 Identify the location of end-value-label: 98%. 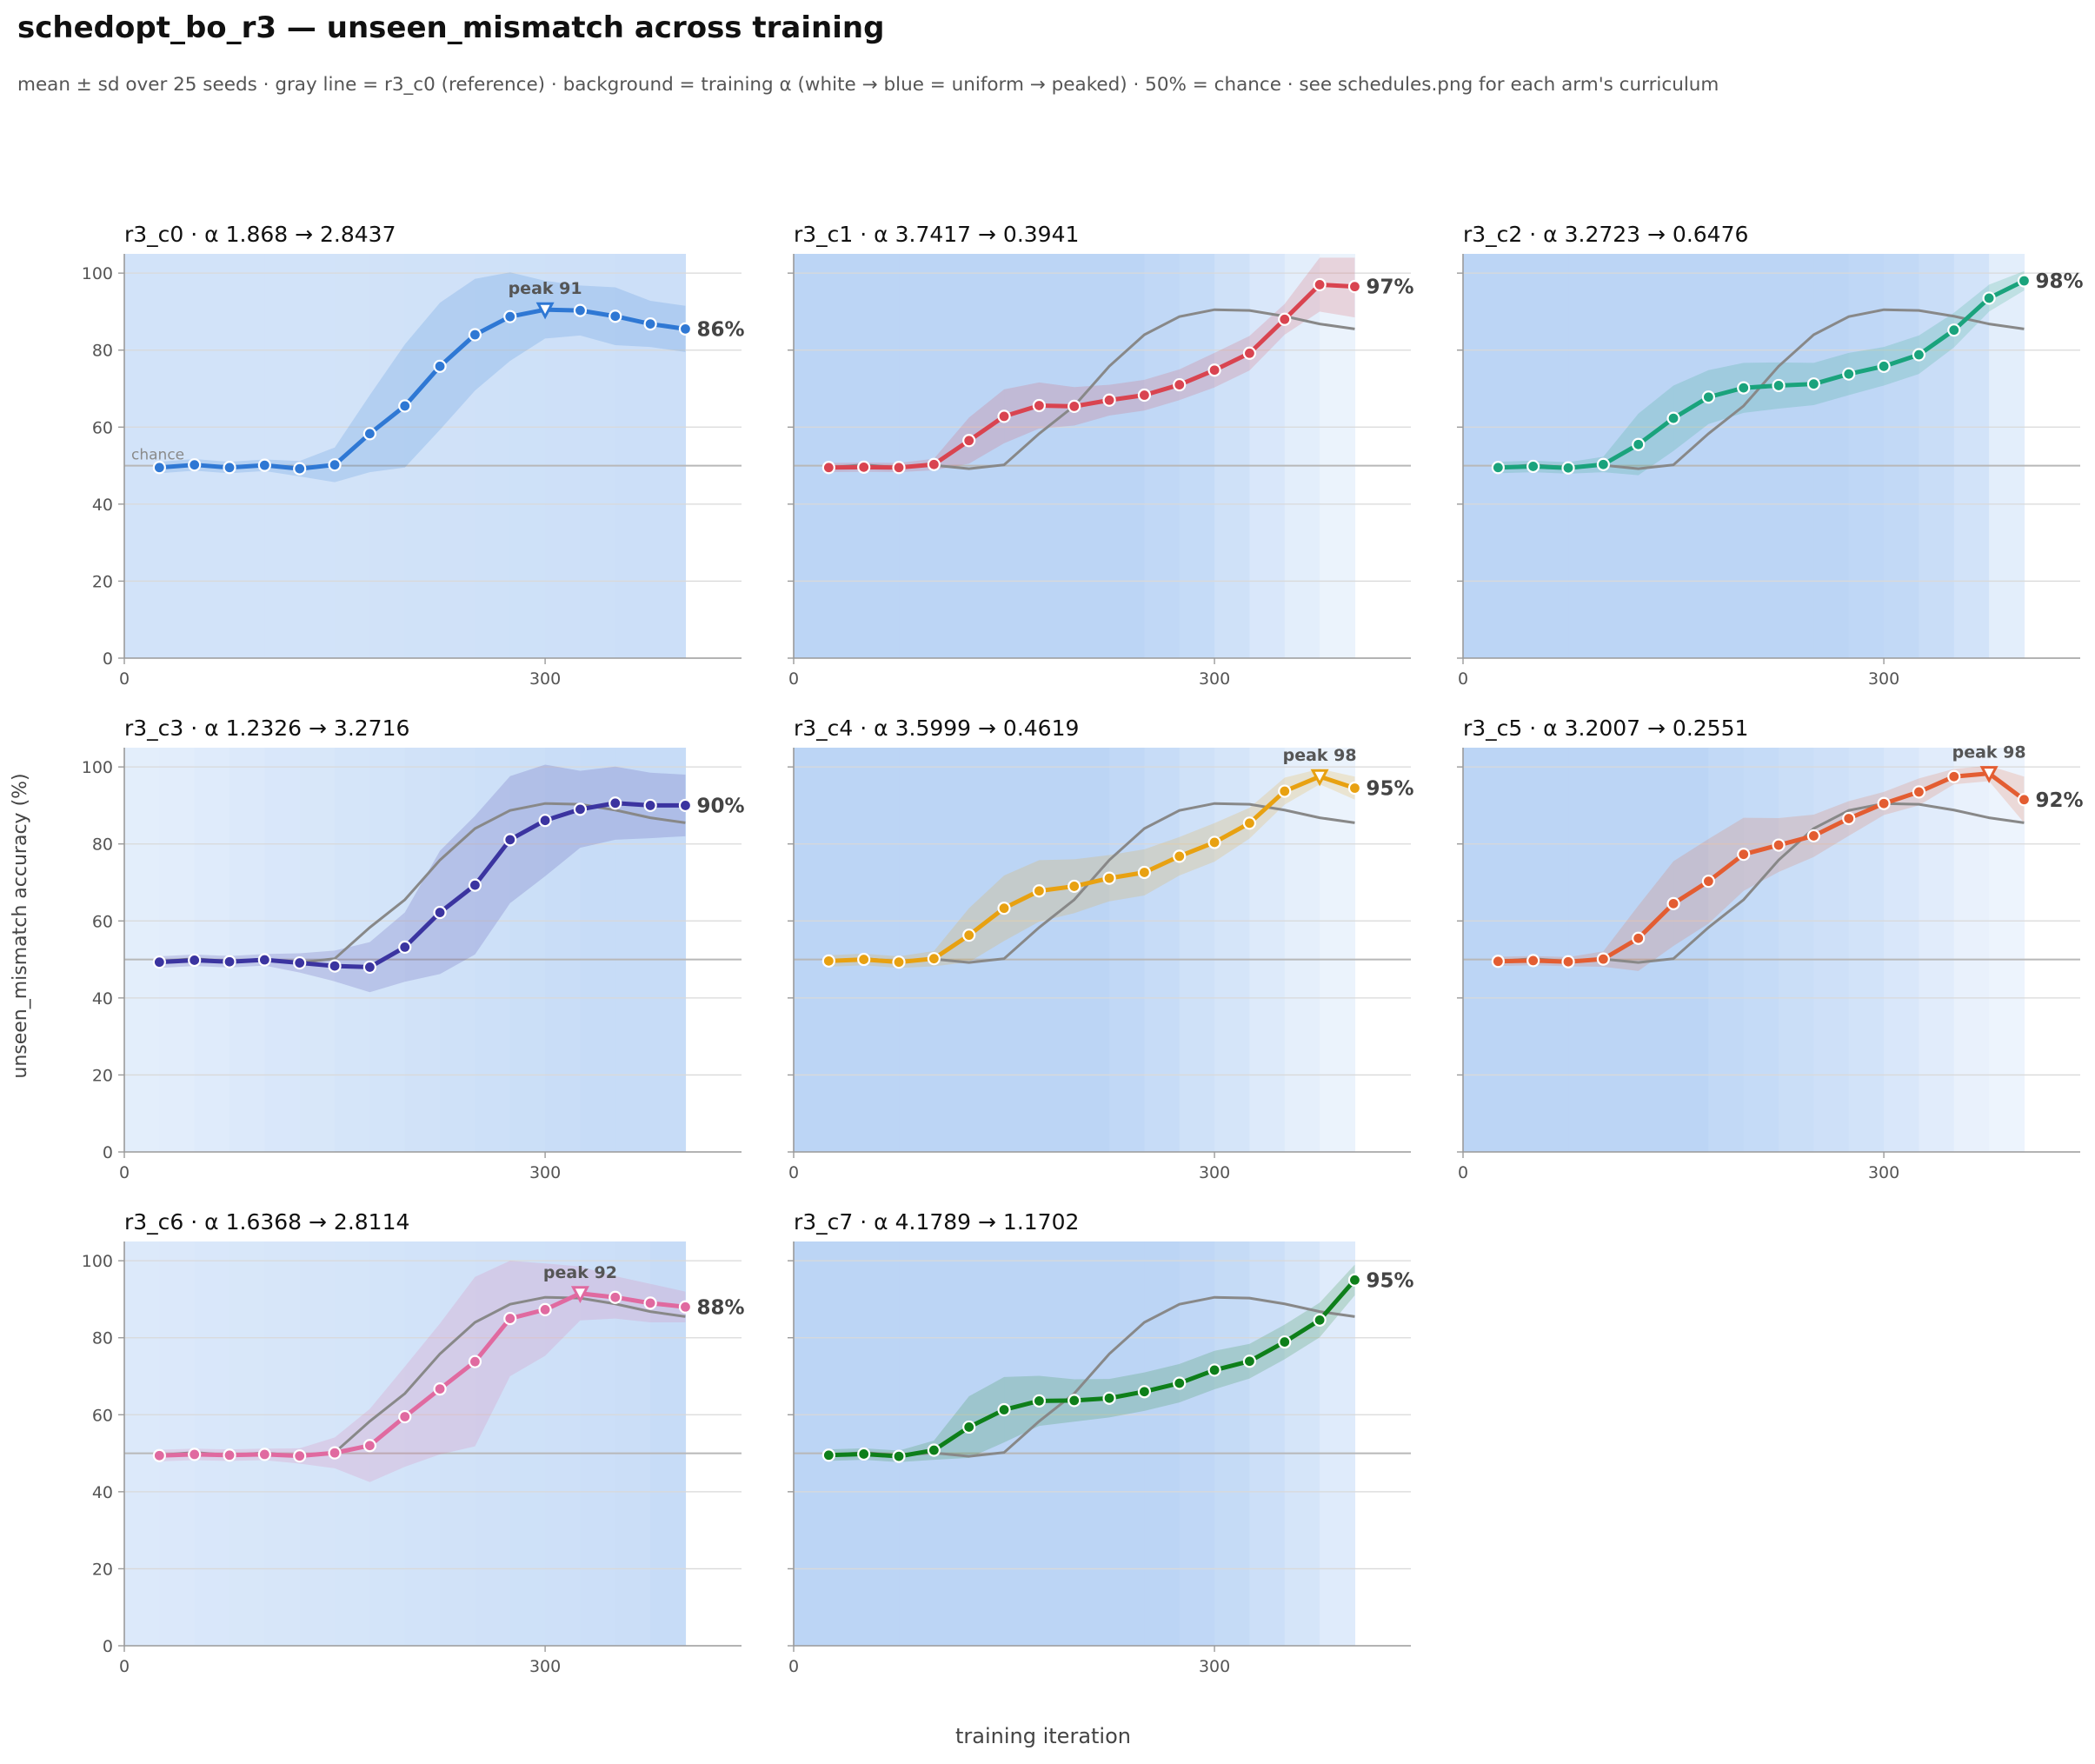
(2059, 281).